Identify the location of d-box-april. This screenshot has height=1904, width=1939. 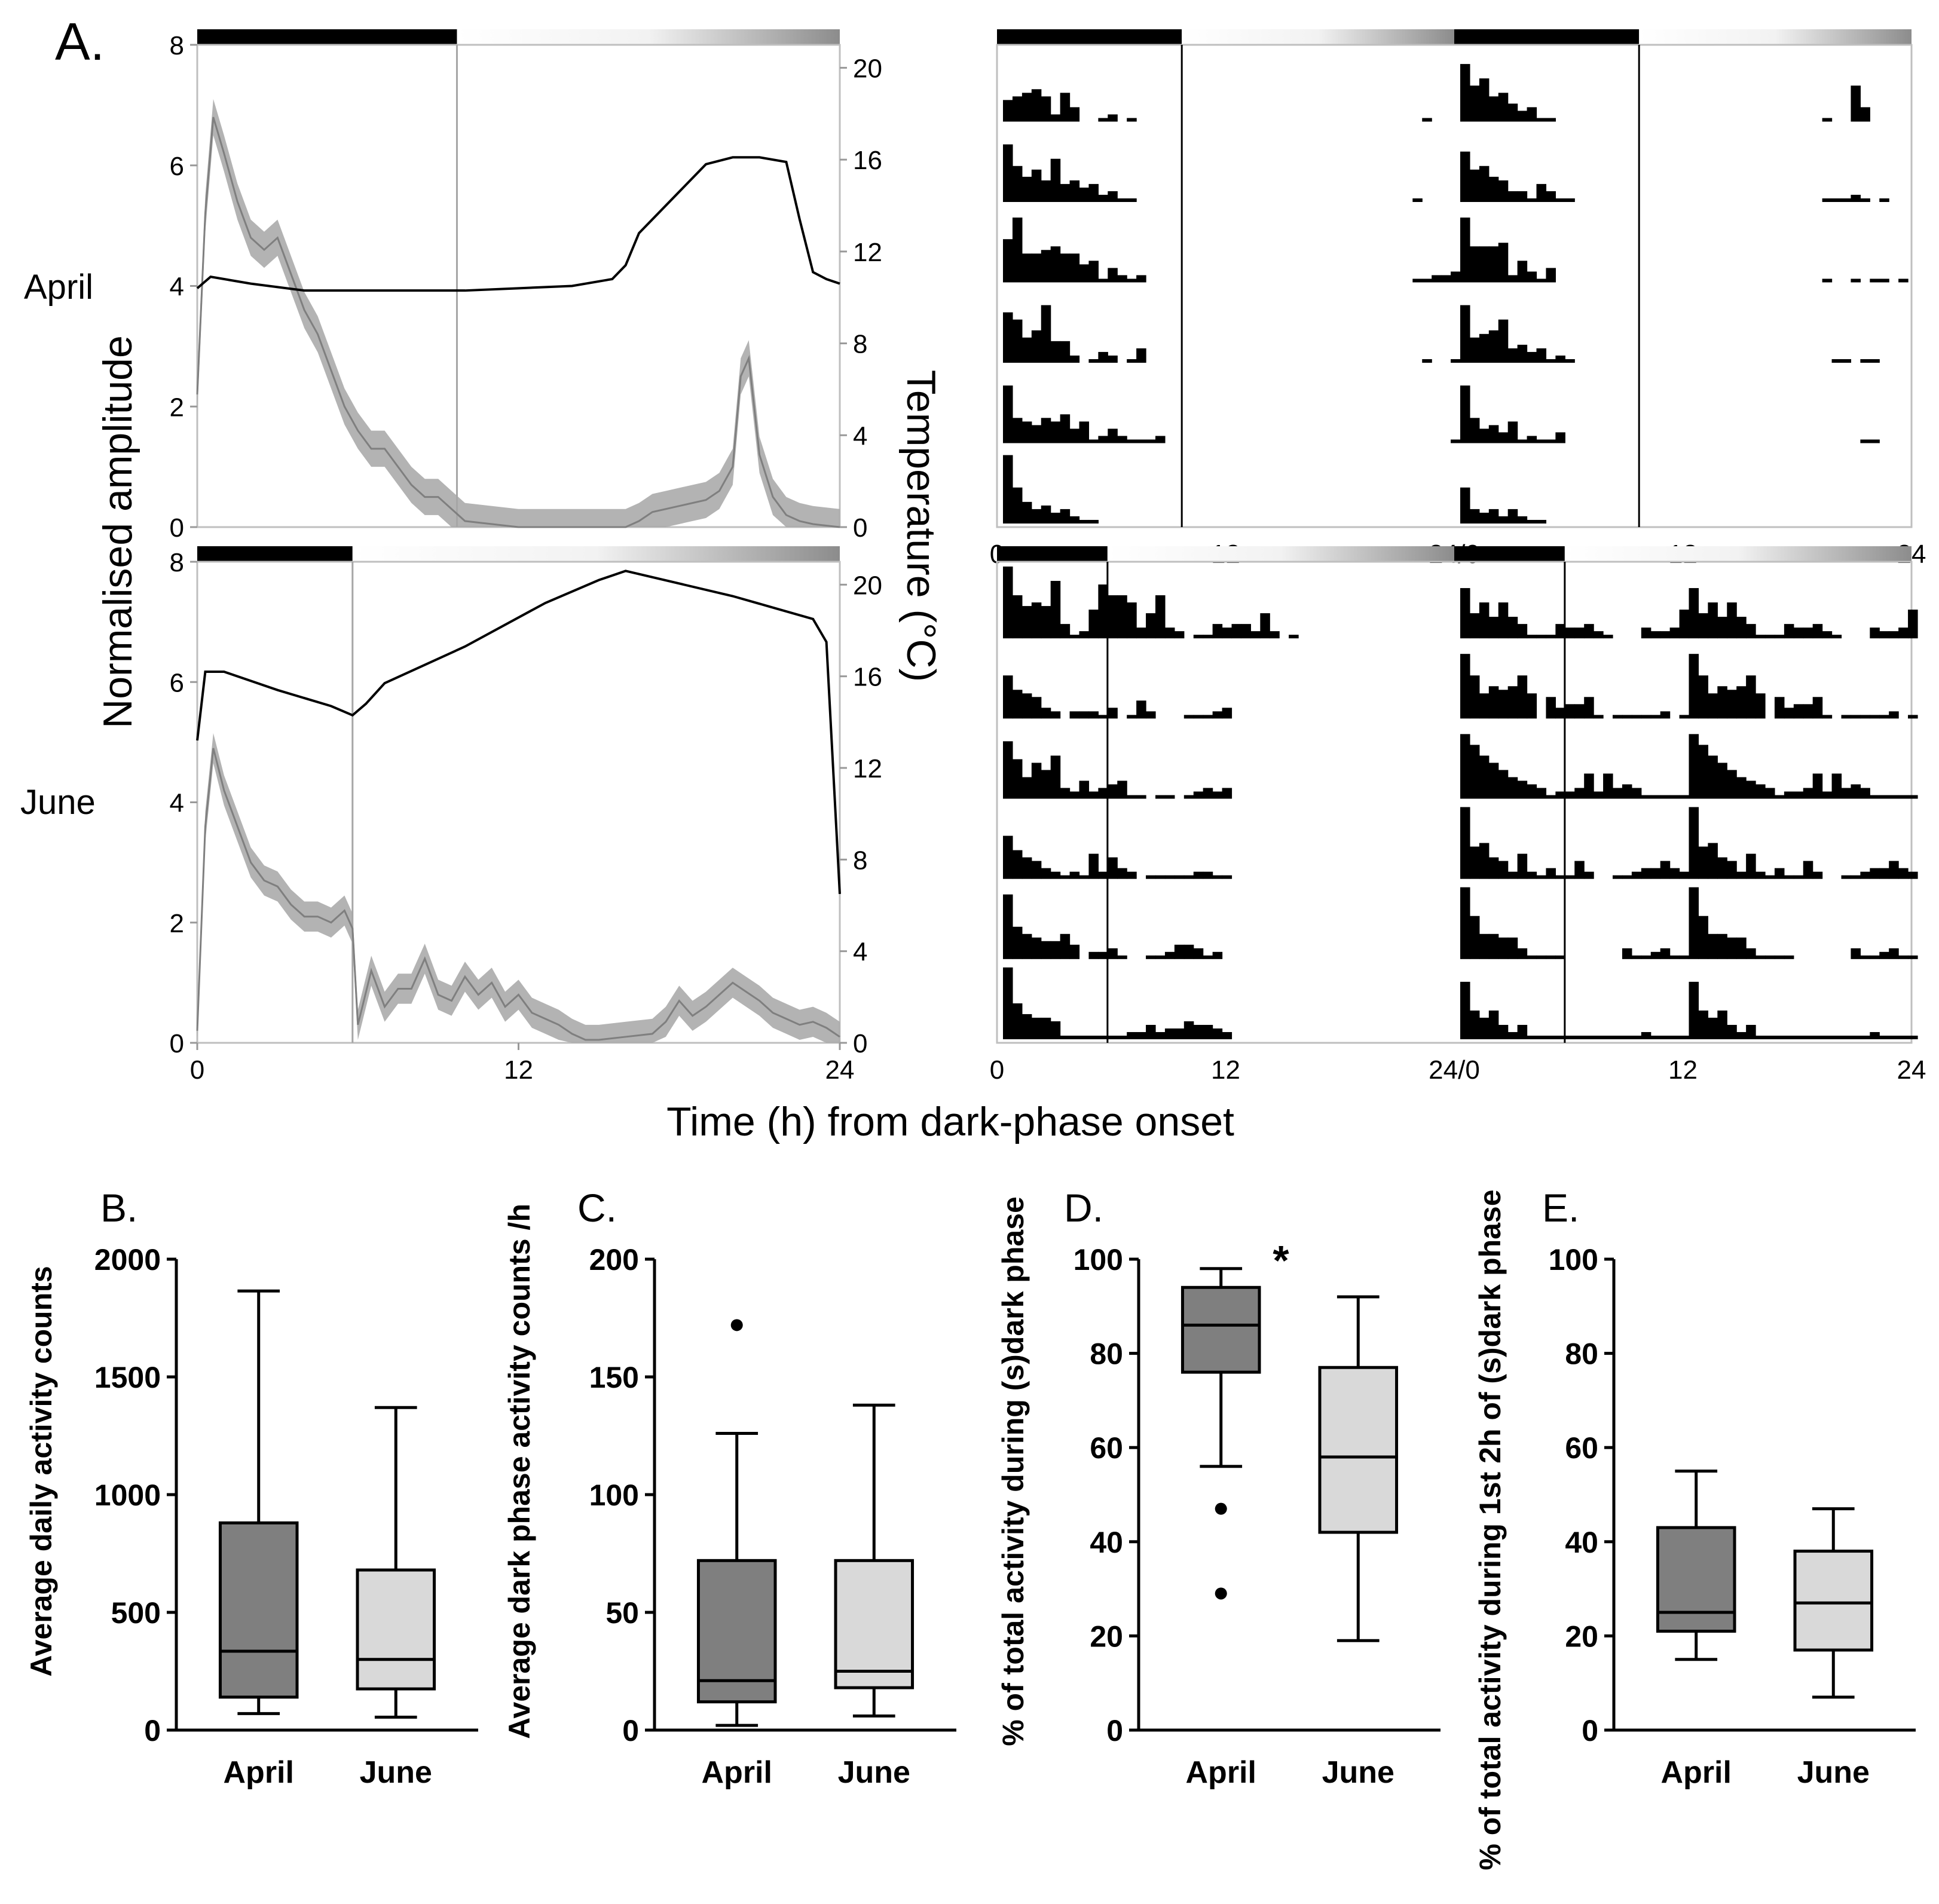
(1220, 1329).